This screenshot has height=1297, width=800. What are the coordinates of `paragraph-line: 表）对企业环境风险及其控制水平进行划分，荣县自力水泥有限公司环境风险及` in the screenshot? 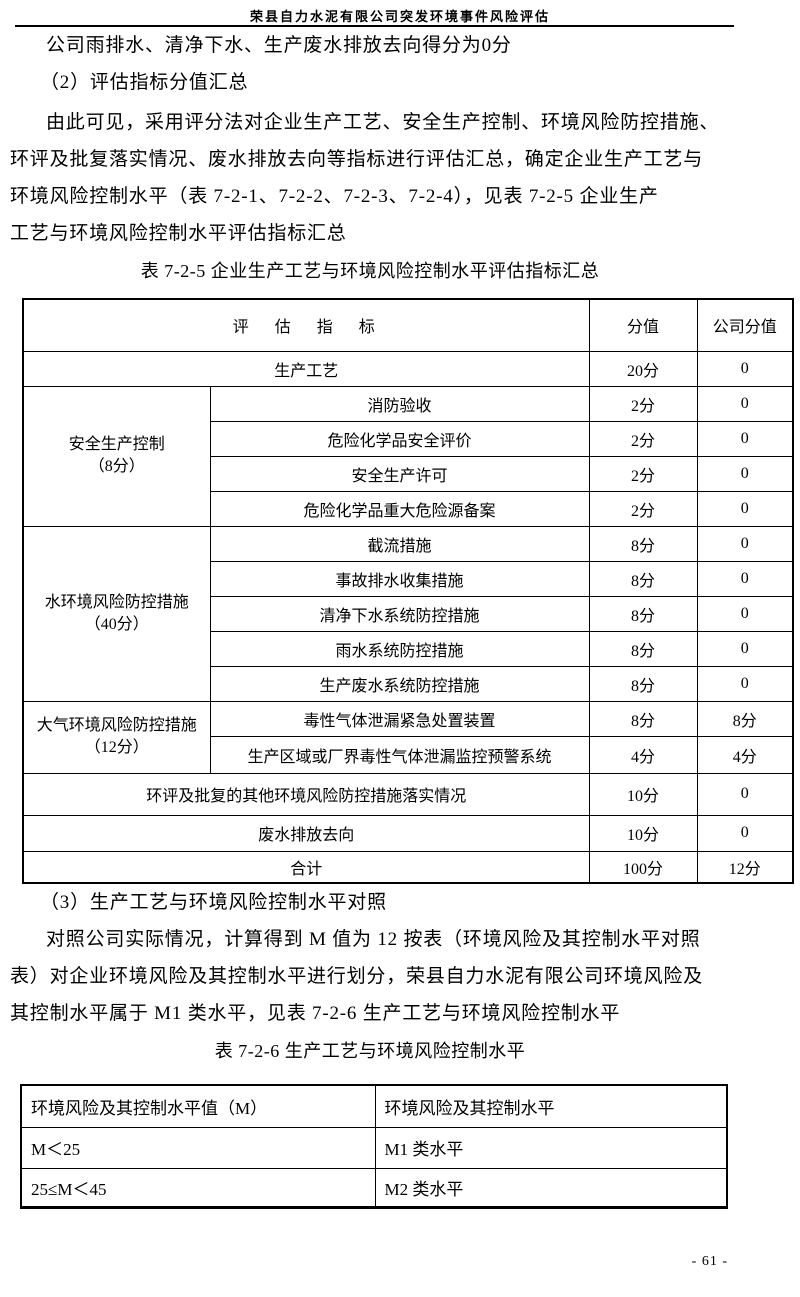 It's located at (357, 976).